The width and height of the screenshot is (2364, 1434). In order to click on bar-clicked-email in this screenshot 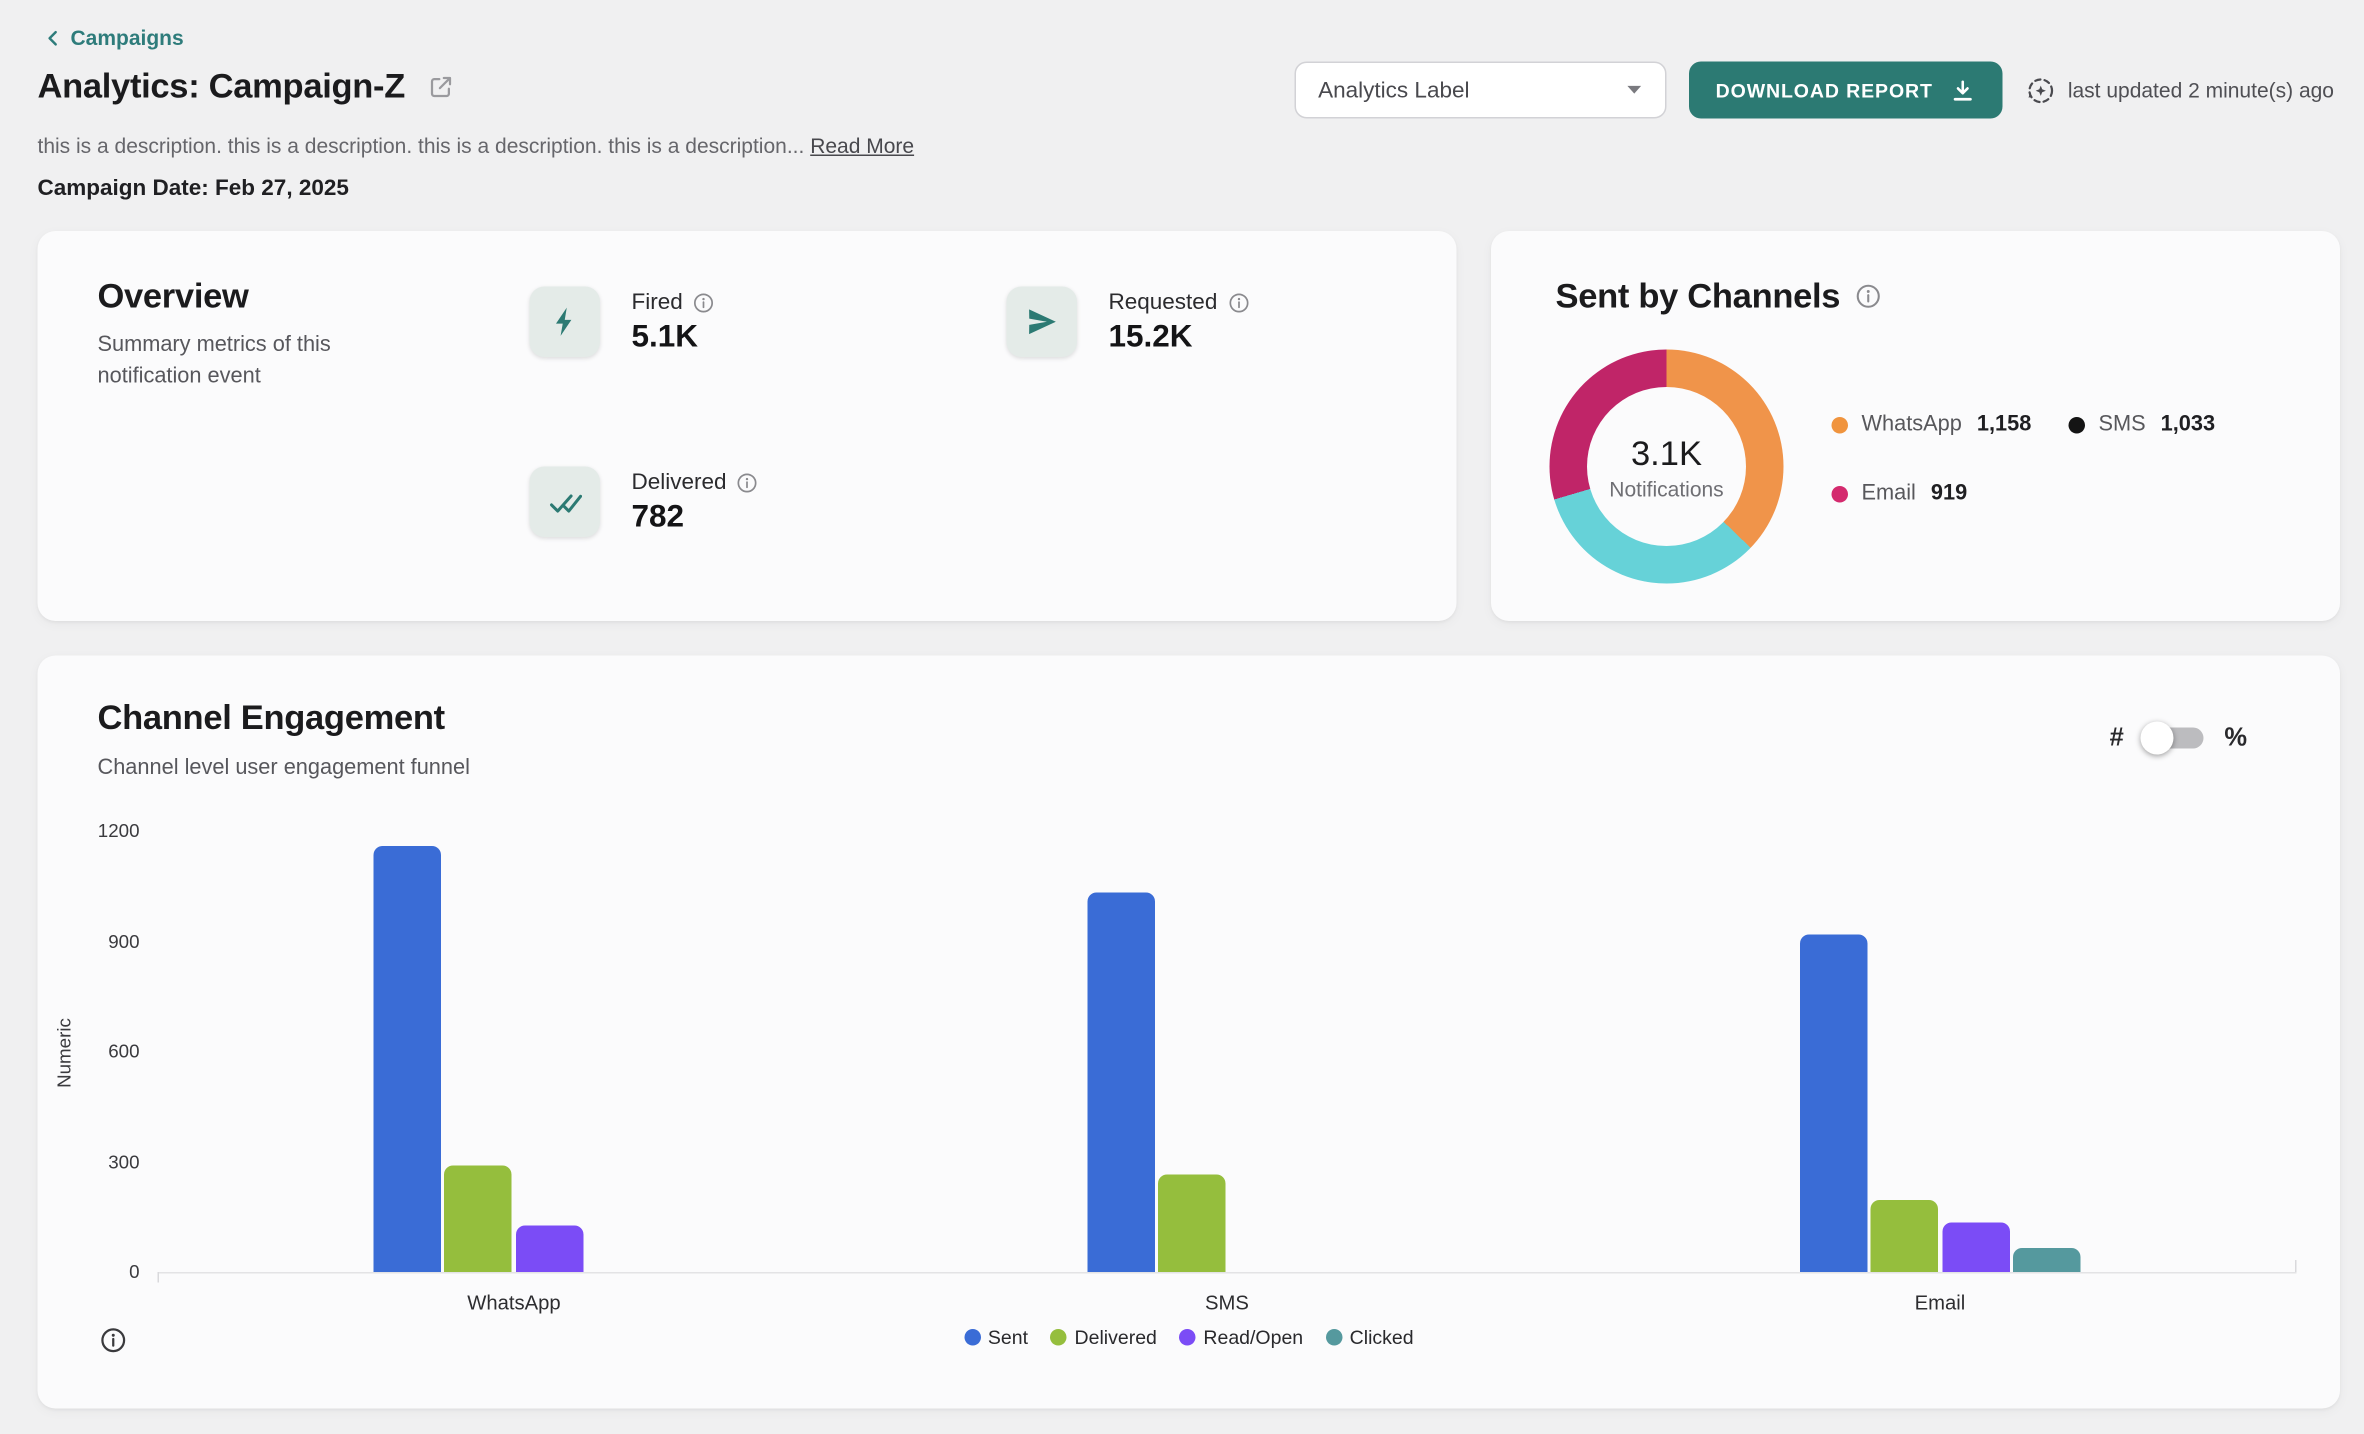, I will do `click(2046, 1260)`.